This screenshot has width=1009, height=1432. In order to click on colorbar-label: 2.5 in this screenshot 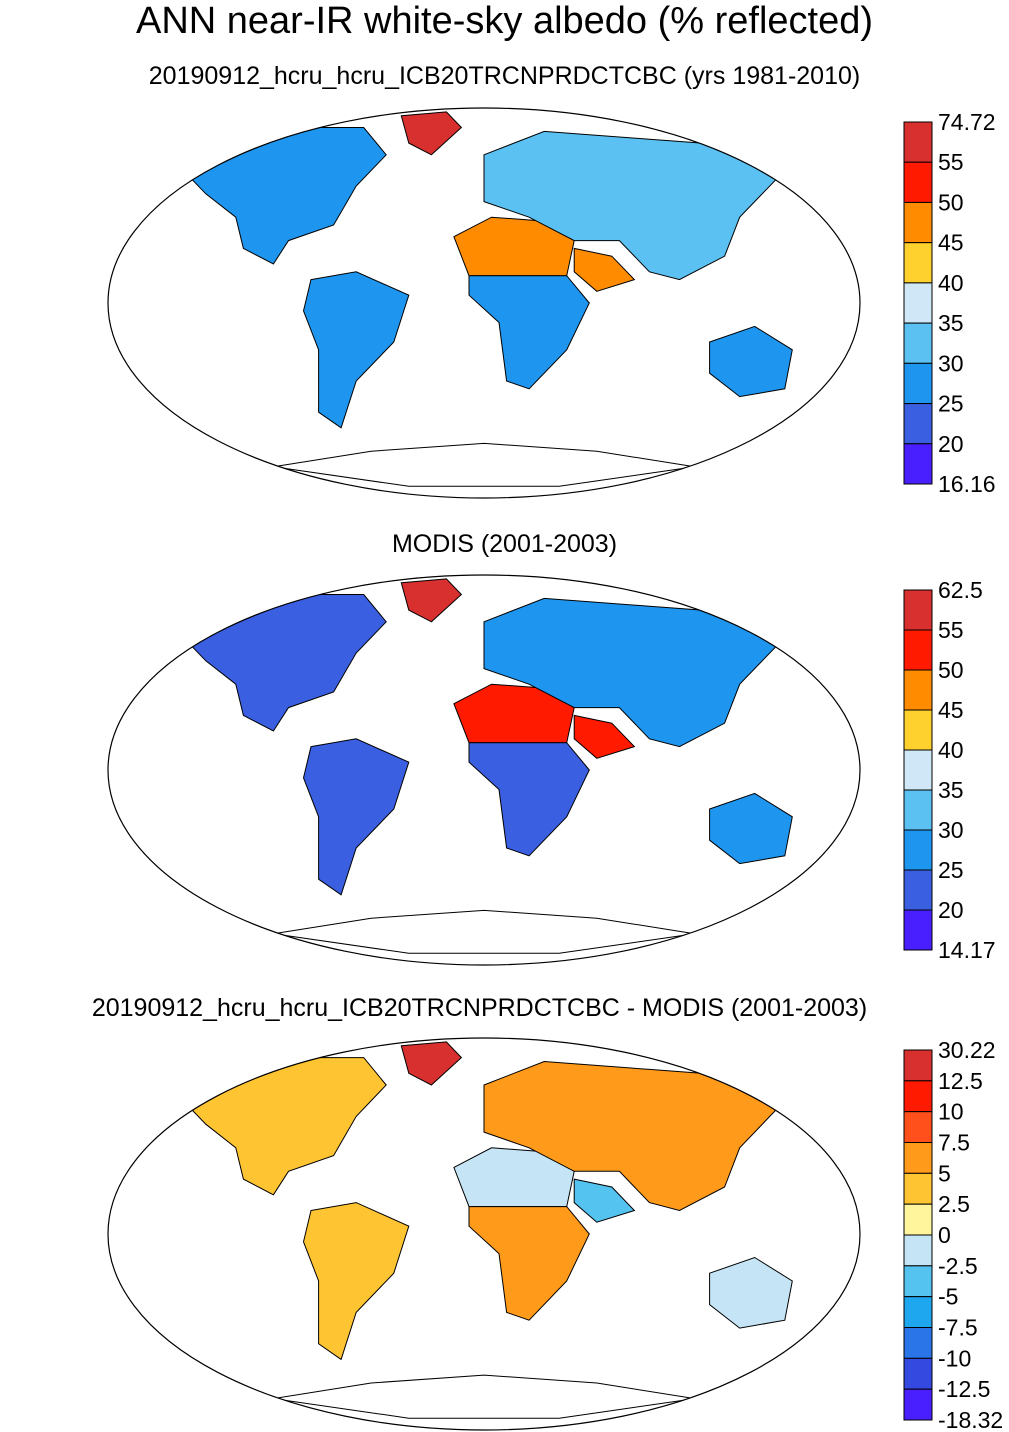, I will do `click(954, 1204)`.